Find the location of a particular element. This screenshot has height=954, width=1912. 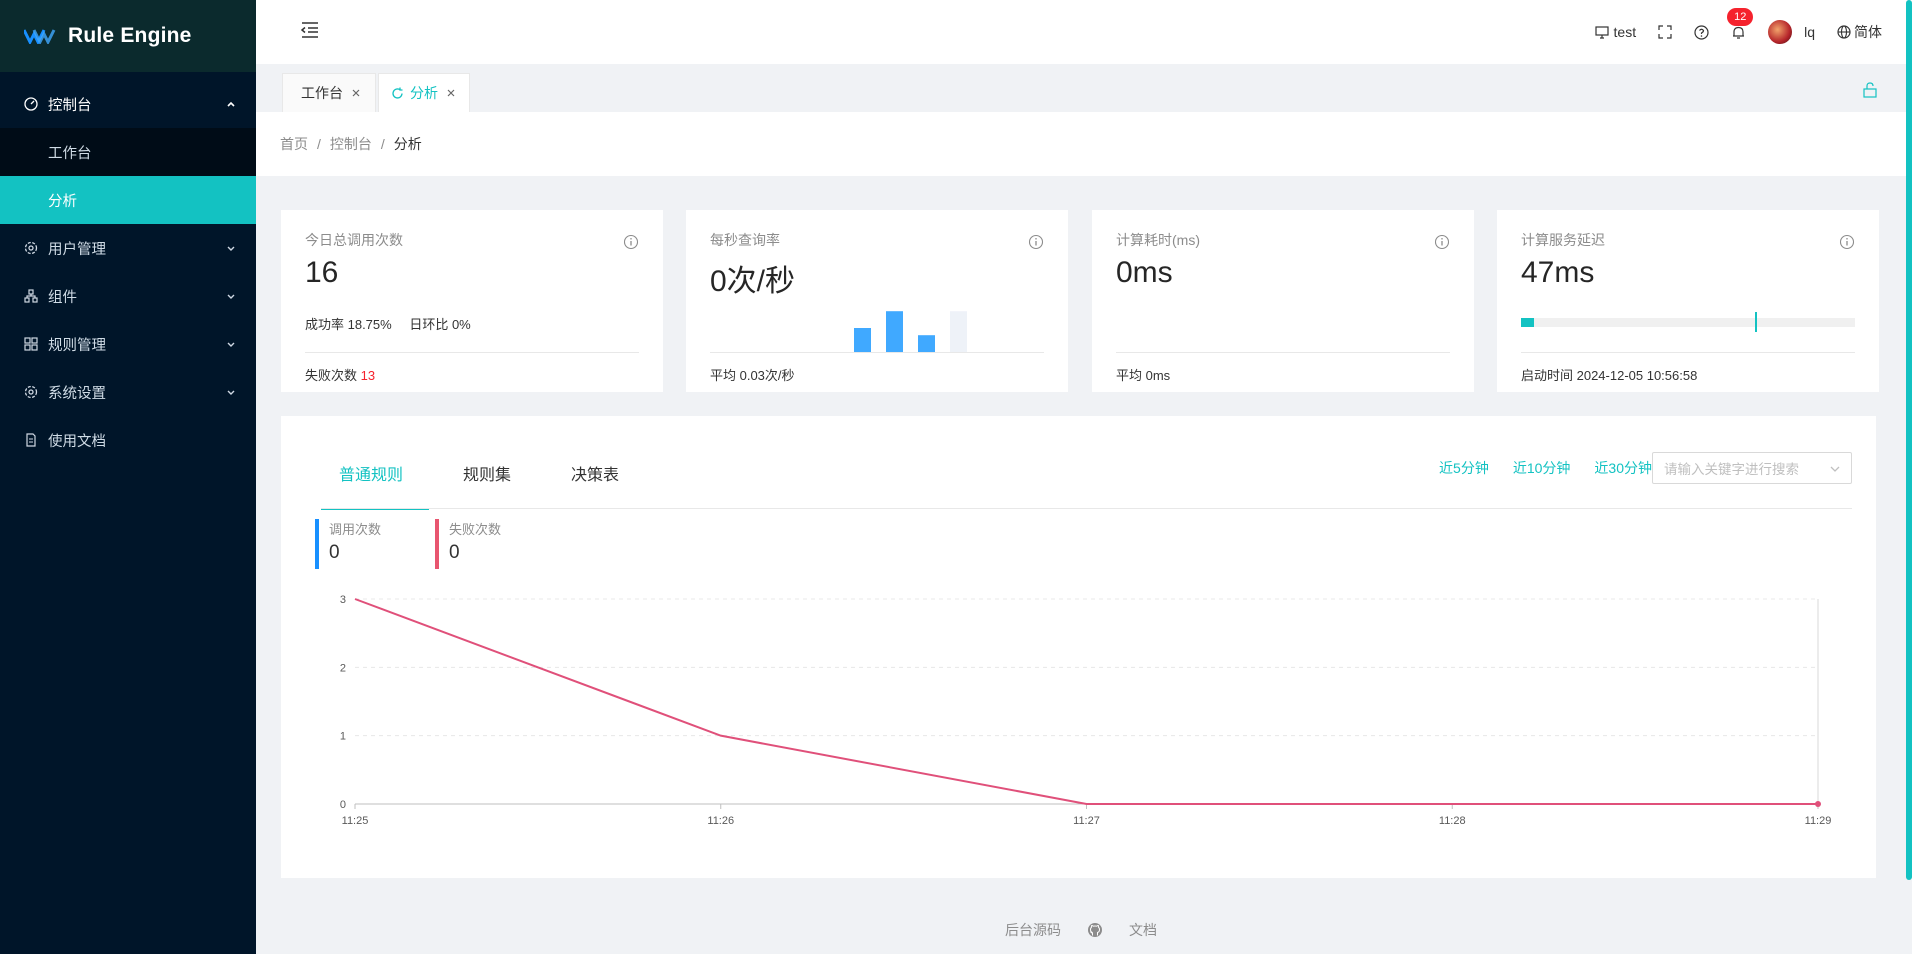

progress-target is located at coordinates (1755, 322).